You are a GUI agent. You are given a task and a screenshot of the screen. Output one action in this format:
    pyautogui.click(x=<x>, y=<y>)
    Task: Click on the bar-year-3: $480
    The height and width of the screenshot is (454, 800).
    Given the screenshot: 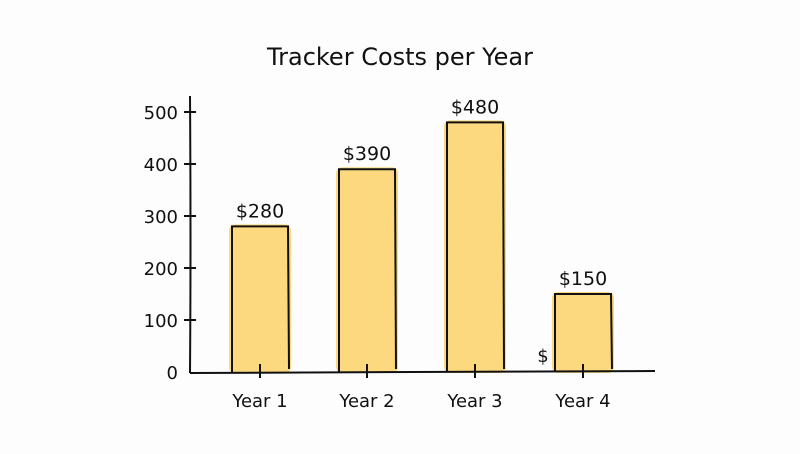 What is the action you would take?
    pyautogui.click(x=475, y=235)
    